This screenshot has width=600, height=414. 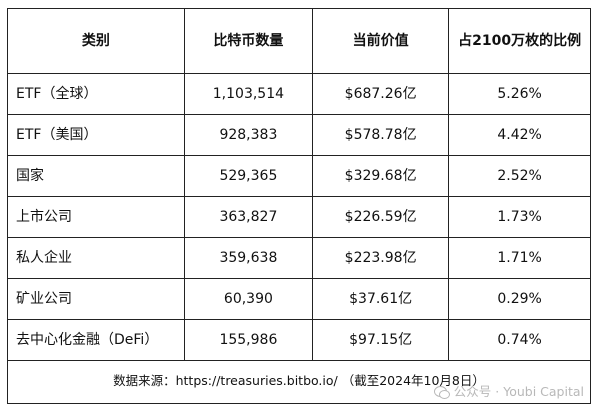 What do you see at coordinates (519, 176) in the screenshot?
I see `cell-ratio: 2.52%` at bounding box center [519, 176].